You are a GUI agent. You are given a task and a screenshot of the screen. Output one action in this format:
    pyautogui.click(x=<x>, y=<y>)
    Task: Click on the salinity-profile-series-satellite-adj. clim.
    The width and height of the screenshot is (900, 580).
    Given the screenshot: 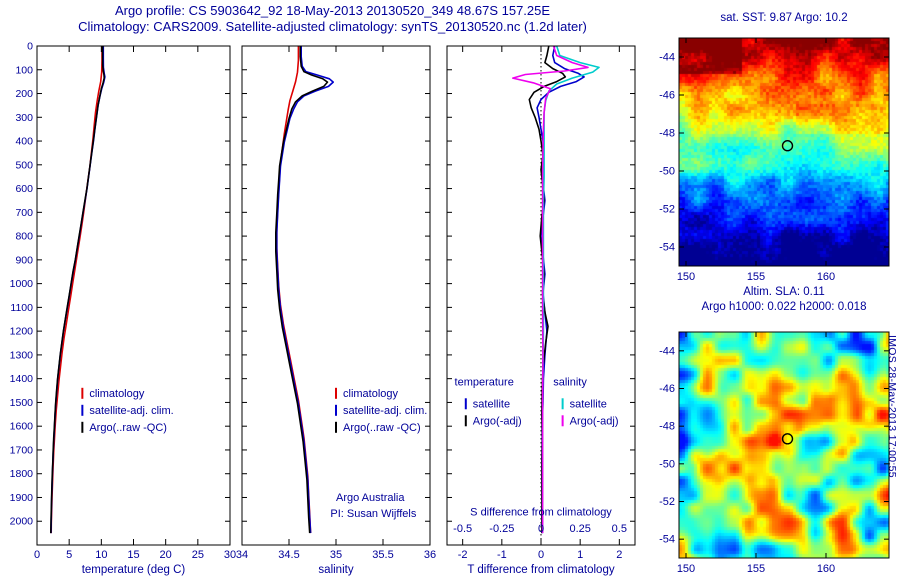 What is the action you would take?
    pyautogui.click(x=305, y=290)
    